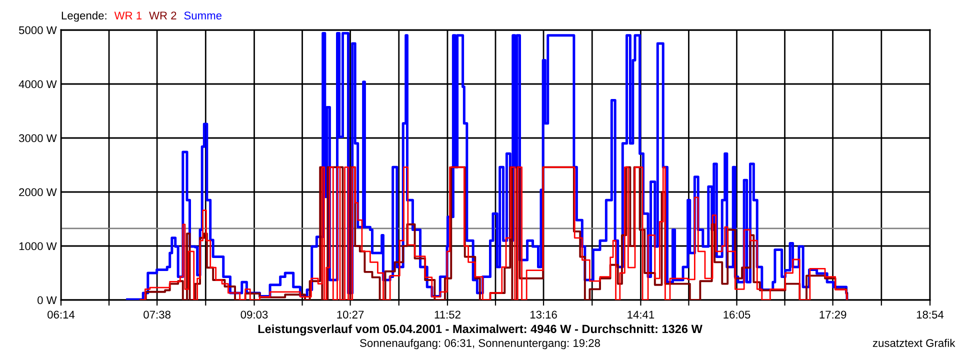 The image size is (960, 360). Describe the element at coordinates (930, 314) in the screenshot. I see `x-tick-label: 18:54` at that location.